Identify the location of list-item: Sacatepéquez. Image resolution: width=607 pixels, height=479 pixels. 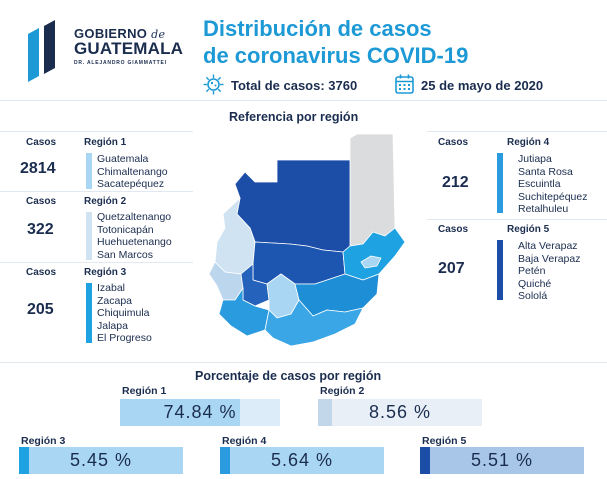
(131, 184).